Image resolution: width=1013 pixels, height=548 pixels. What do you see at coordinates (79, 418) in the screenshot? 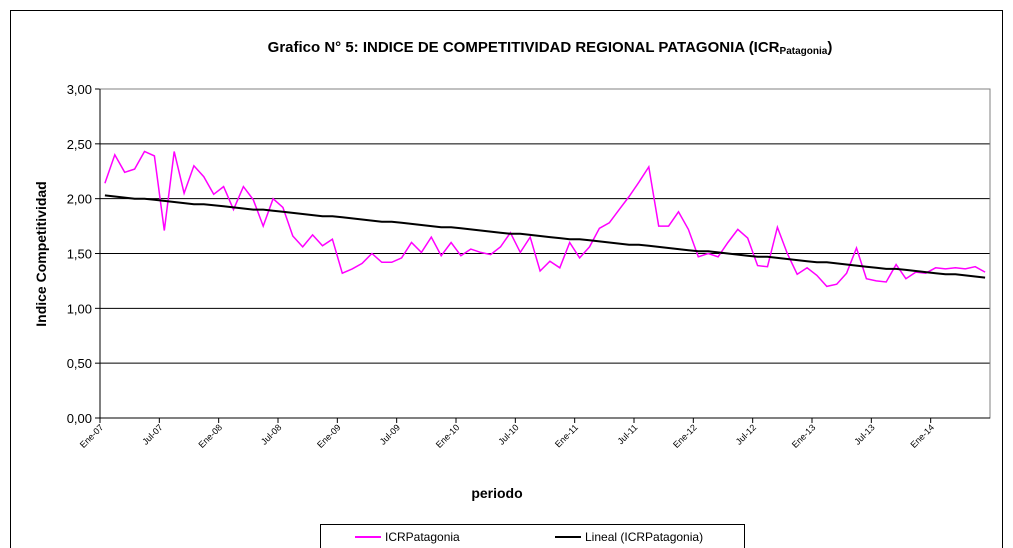
I see `y-tick-label: 0,00` at bounding box center [79, 418].